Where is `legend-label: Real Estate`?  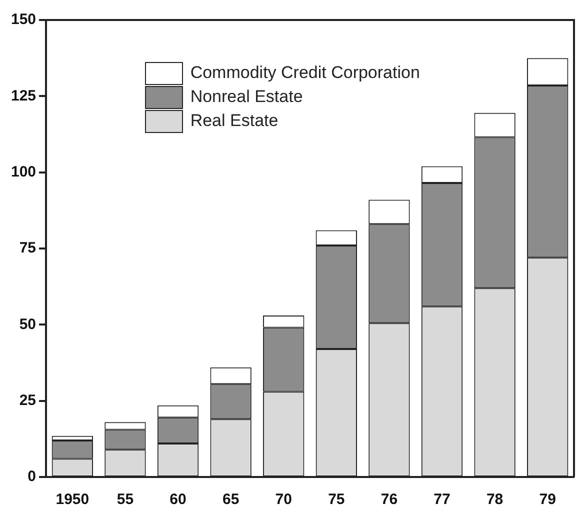
legend-label: Real Estate is located at coordinates (234, 121).